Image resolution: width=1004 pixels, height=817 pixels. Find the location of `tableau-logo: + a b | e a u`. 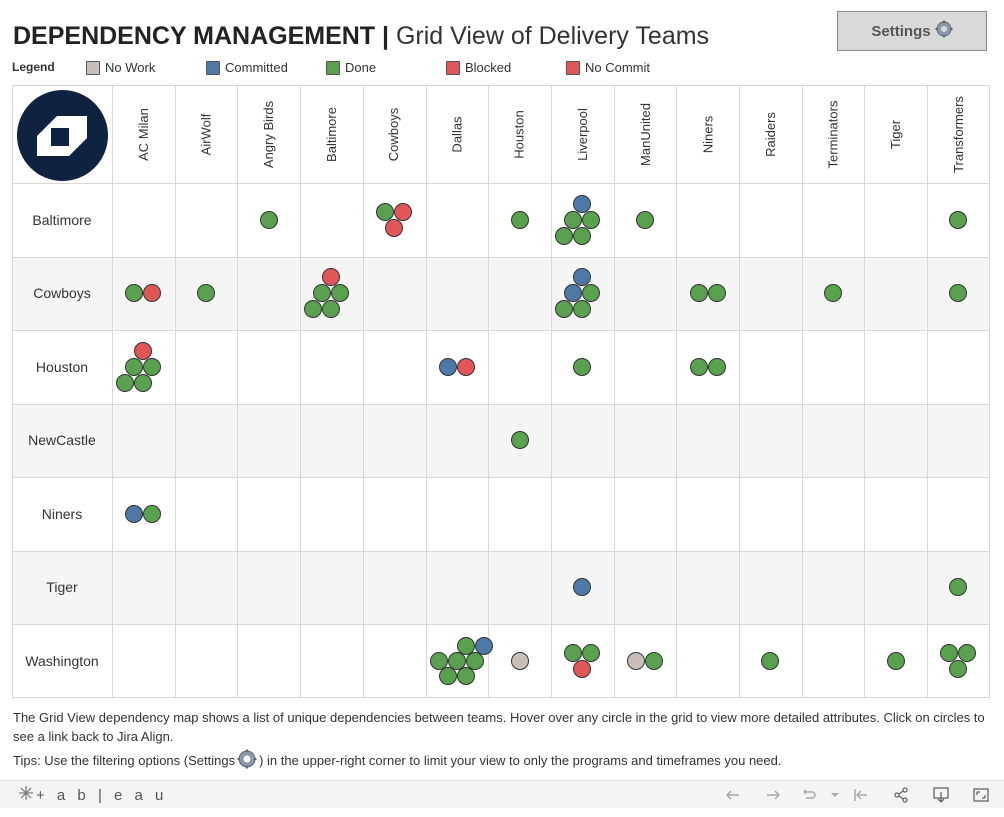

tableau-logo: + a b | e a u is located at coordinates (92, 795).